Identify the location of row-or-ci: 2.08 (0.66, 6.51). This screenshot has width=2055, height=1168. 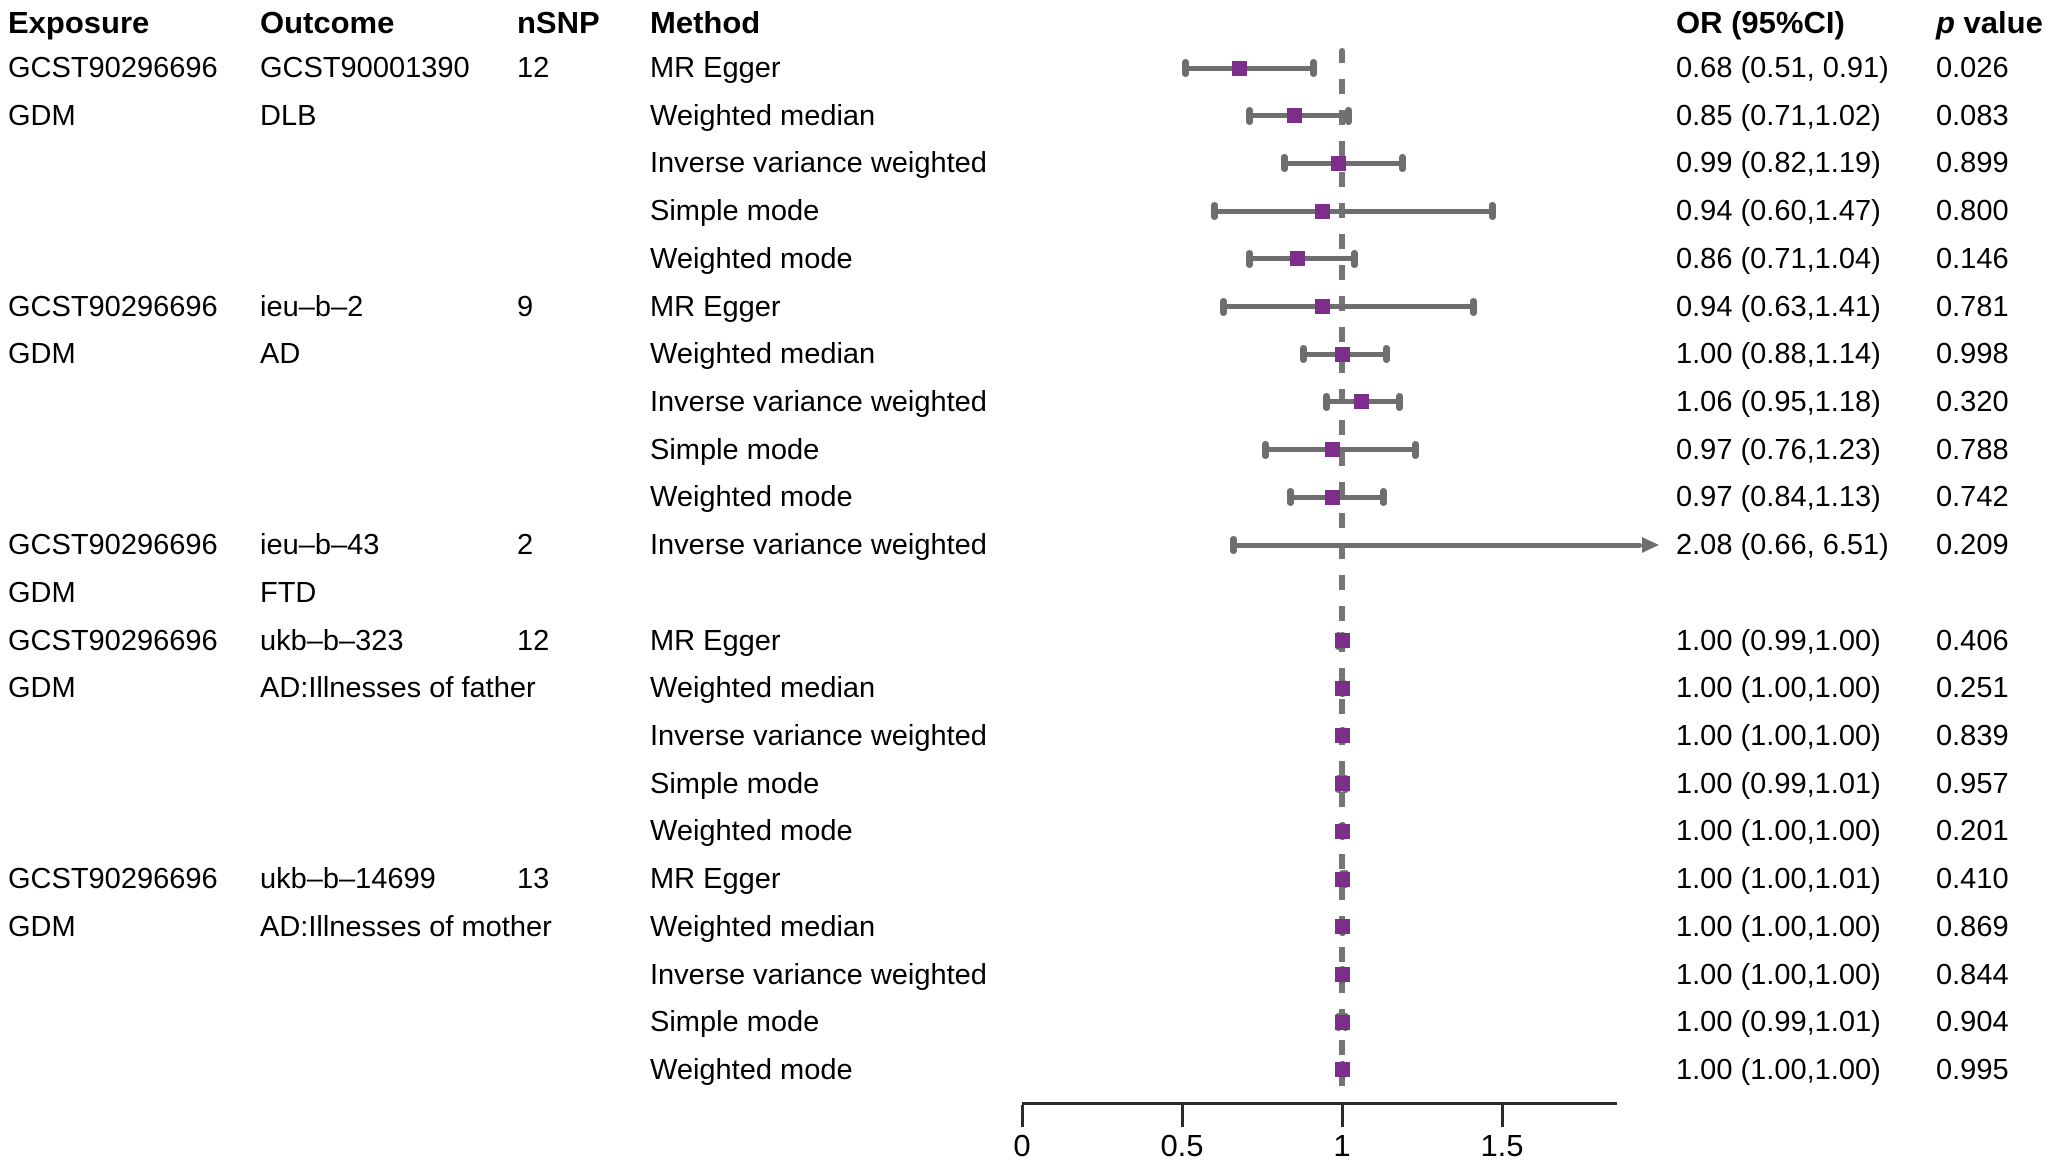
(1782, 545).